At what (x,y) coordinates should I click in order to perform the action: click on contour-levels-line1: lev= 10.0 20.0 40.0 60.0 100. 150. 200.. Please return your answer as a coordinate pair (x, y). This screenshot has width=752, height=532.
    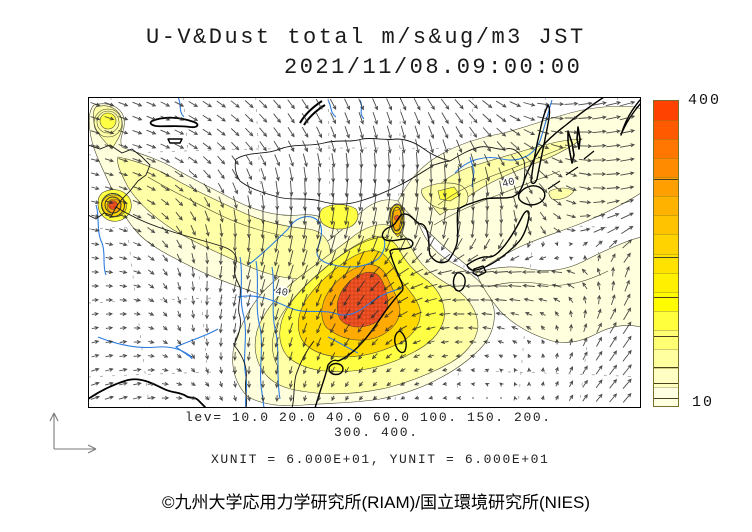
    Looking at the image, I should click on (368, 417).